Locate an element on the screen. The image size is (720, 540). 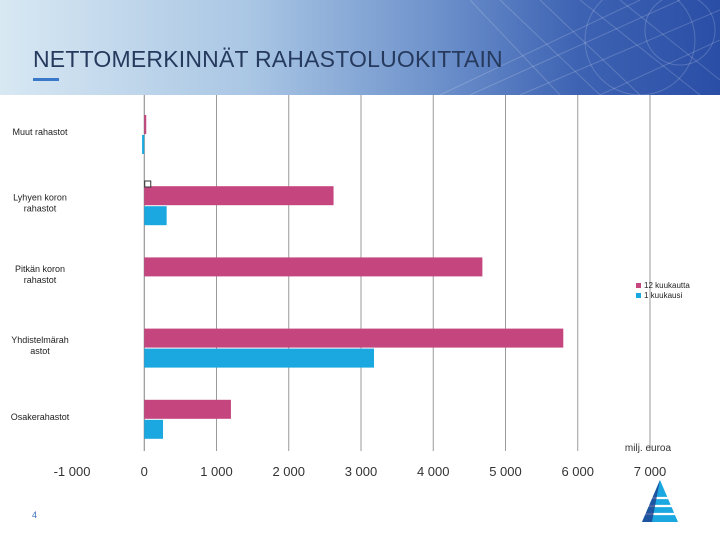
x-tick-label: 1 000 is located at coordinates (216, 471).